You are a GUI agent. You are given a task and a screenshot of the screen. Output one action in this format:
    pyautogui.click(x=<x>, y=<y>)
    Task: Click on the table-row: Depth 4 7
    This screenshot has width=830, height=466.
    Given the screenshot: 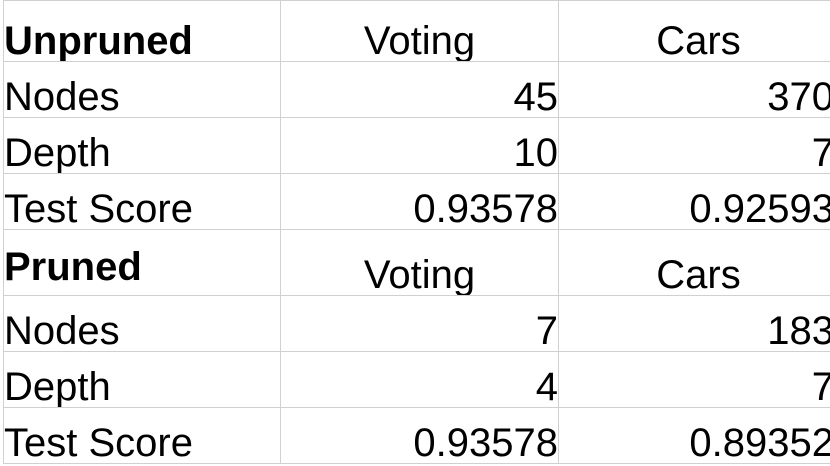 What is the action you would take?
    pyautogui.click(x=416, y=379)
    